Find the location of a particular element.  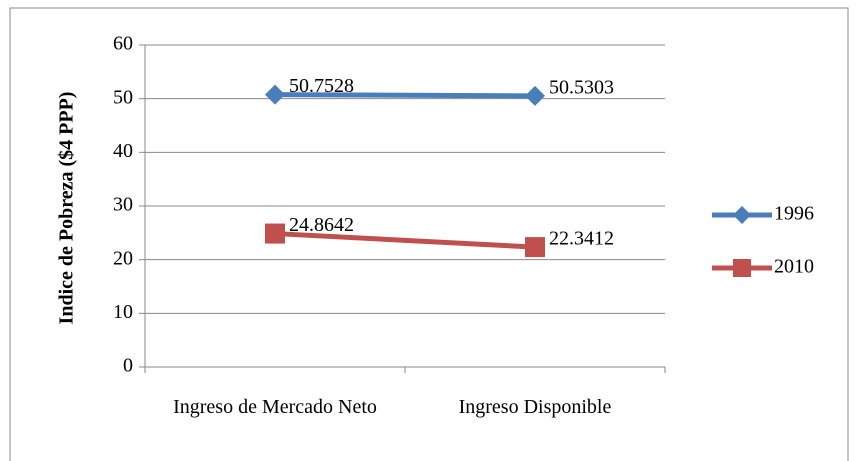

x-tick-label: Ingreso de Mercado Neto is located at coordinates (275, 407).